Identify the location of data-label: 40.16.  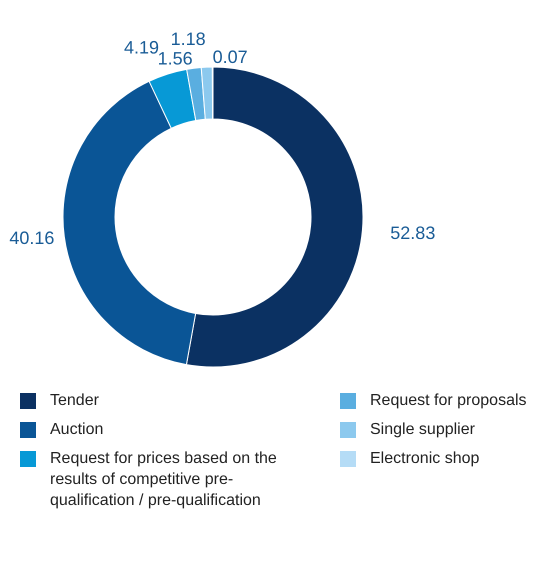
(31, 238).